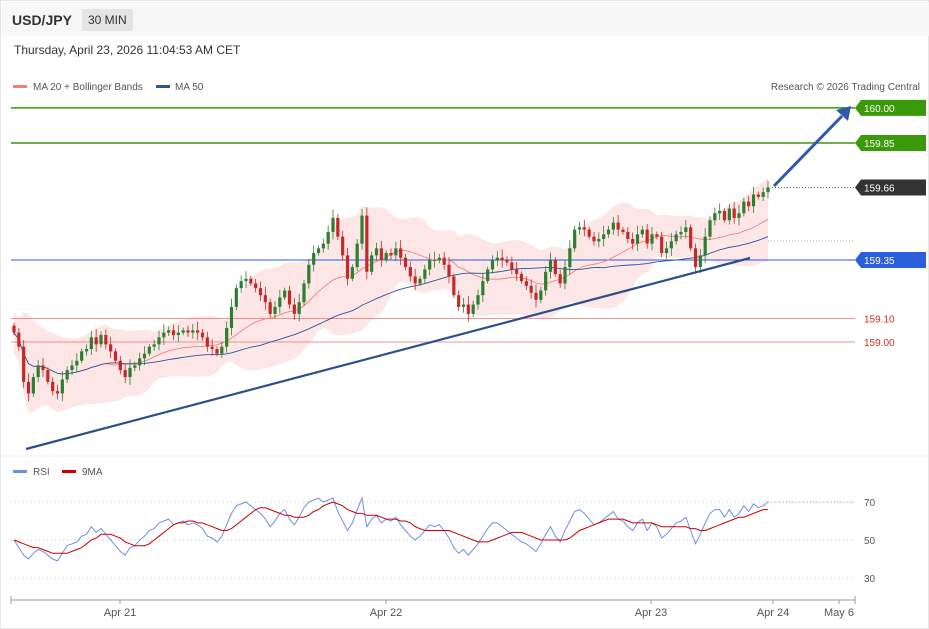 The image size is (929, 629). I want to click on level-text: 159.66, so click(879, 188).